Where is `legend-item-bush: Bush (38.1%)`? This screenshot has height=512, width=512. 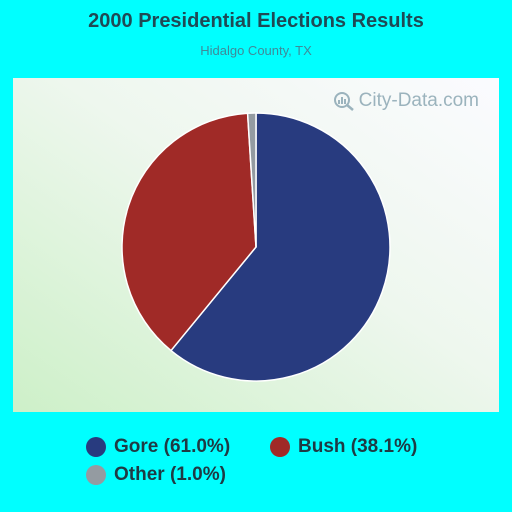 legend-item-bush: Bush (38.1%) is located at coordinates (343, 447).